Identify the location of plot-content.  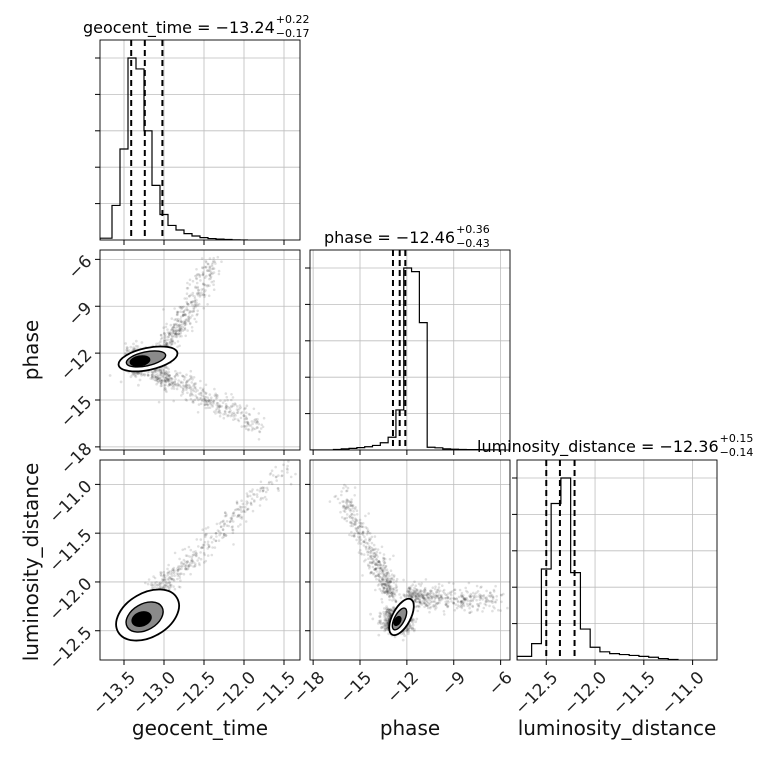
(617, 560).